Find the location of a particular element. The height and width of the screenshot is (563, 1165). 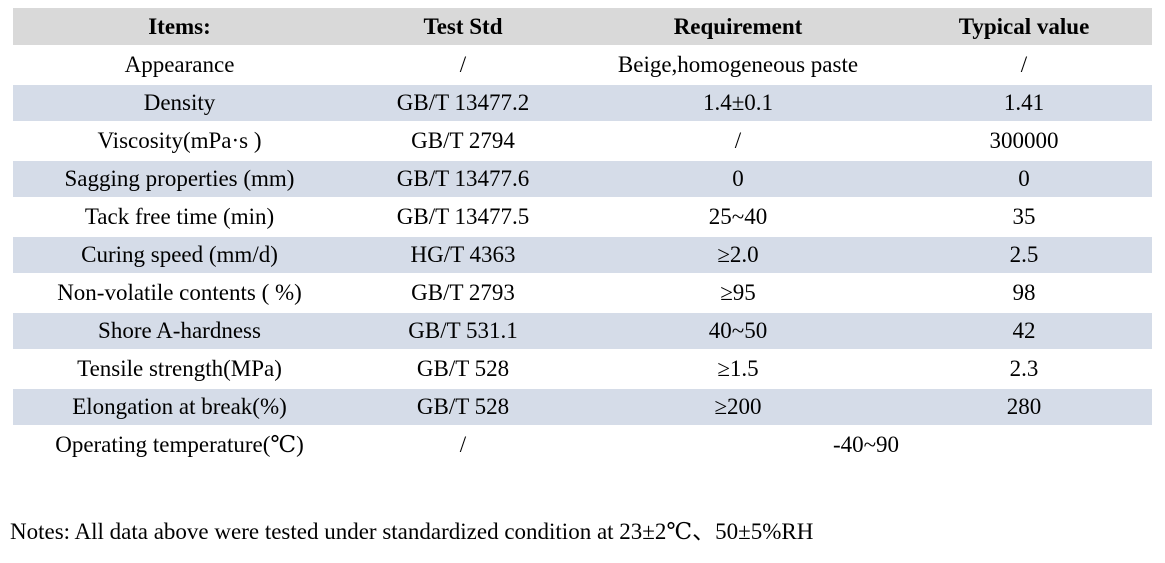

table-row: Viscosity(mPa·s ) GB/T 2794/300000 is located at coordinates (582, 141).